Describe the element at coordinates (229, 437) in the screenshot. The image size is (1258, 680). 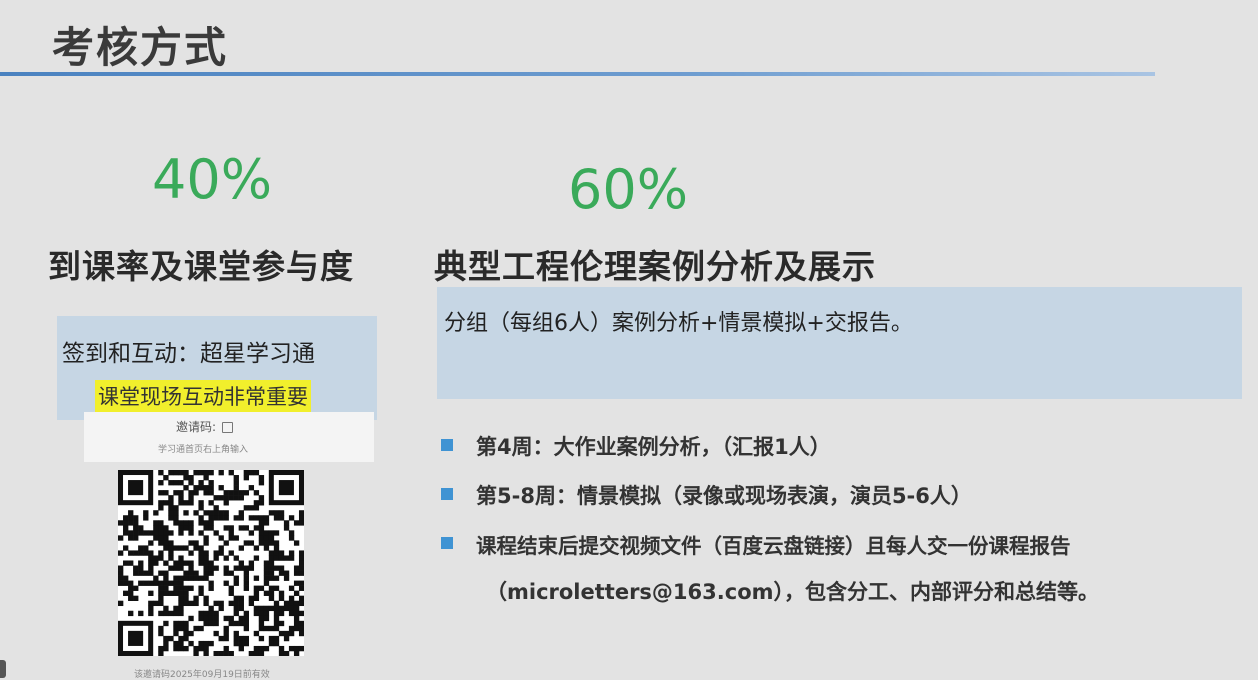
I see `invite-code-card` at that location.